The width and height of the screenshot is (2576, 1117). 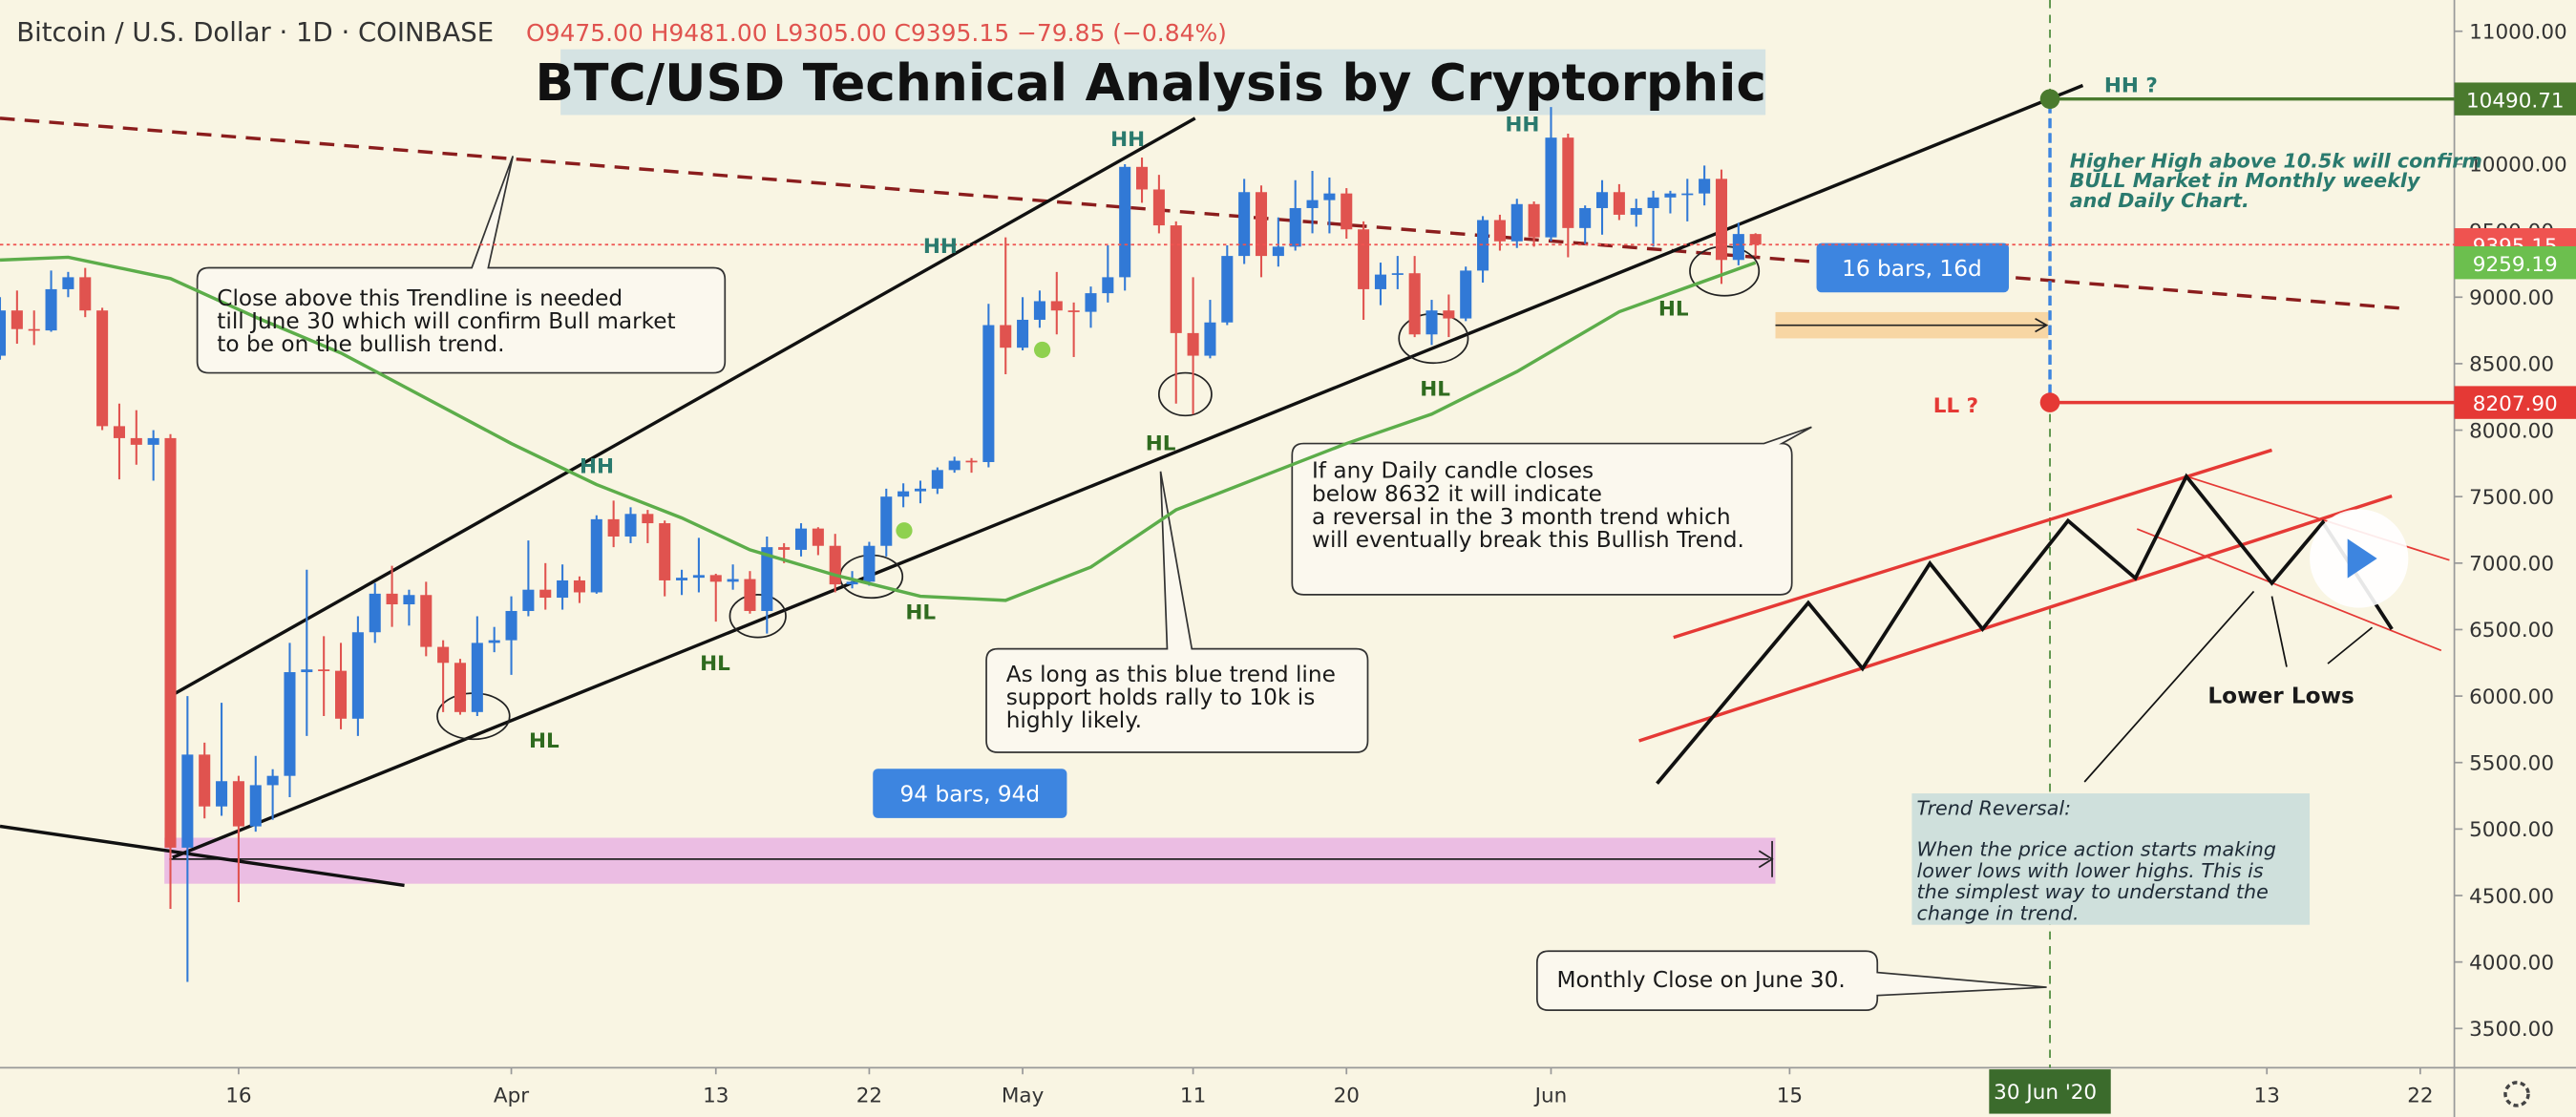 What do you see at coordinates (2350, 645) in the screenshot?
I see `pointer-arrow` at bounding box center [2350, 645].